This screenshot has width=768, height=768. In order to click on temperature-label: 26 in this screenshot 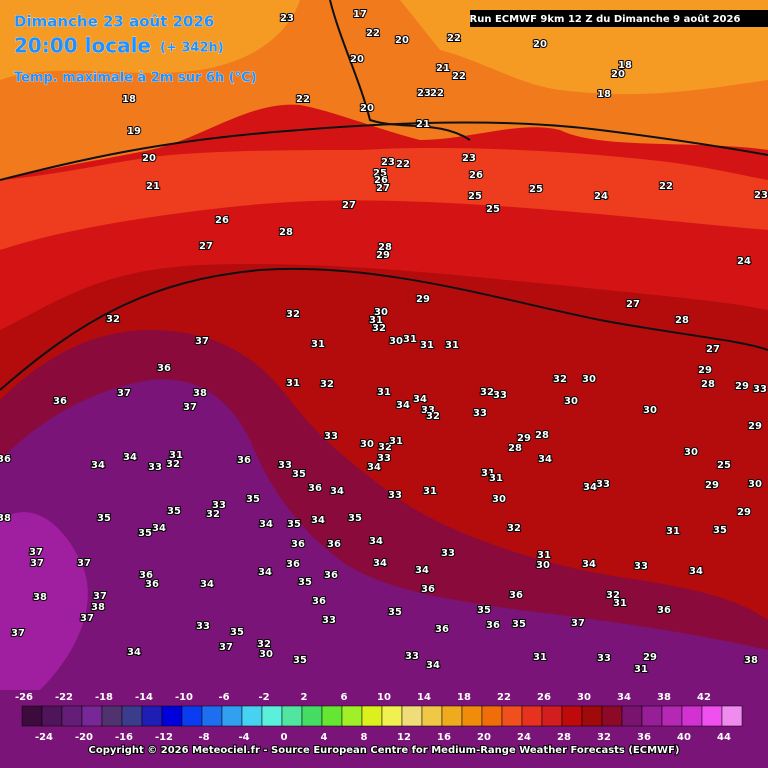, I will do `click(222, 220)`.